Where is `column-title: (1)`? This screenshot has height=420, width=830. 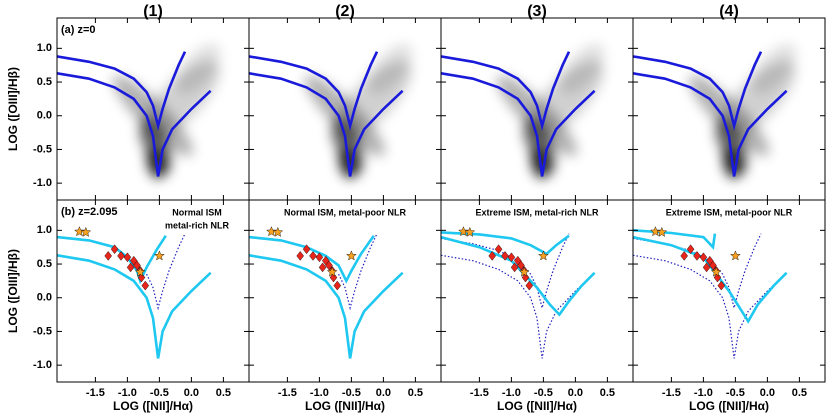
column-title: (1) is located at coordinates (153, 11).